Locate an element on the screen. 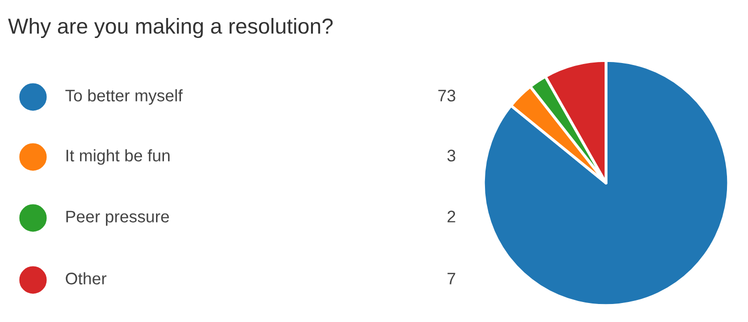 The image size is (748, 322). data-label: 3 is located at coordinates (451, 156).